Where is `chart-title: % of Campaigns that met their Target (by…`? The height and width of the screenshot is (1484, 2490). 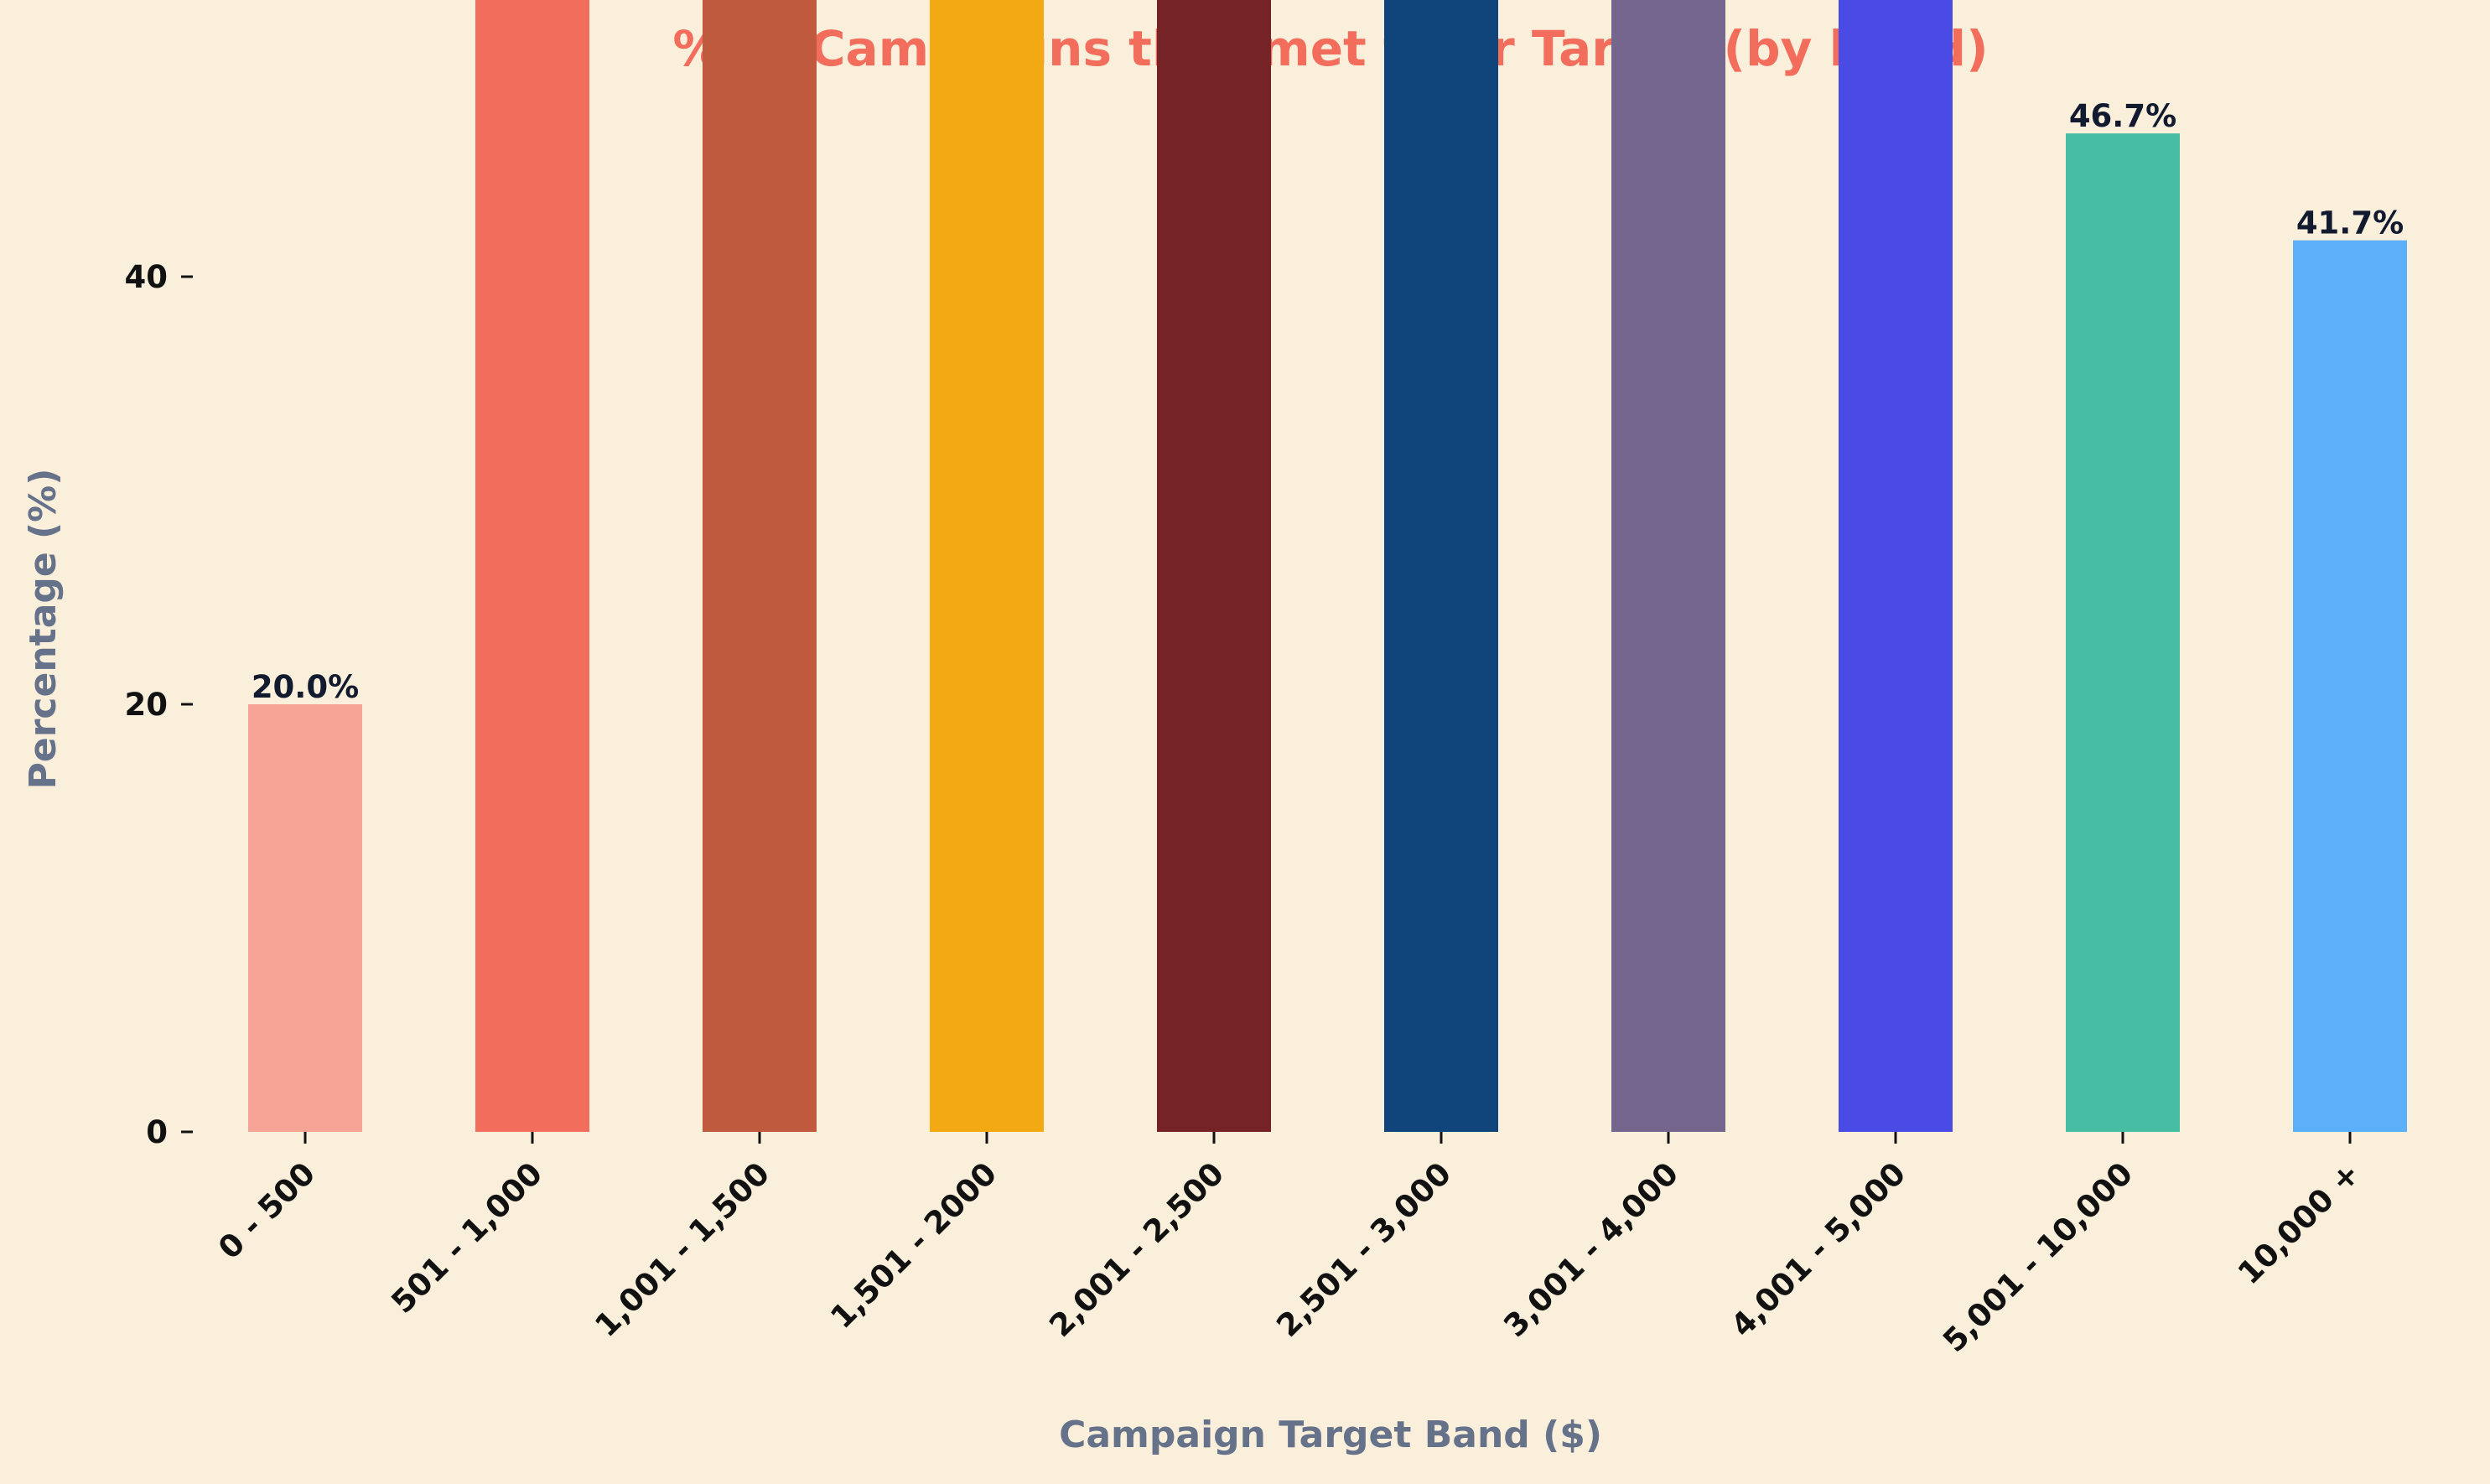
chart-title: % of Campaigns that met their Target (by… is located at coordinates (1330, 48).